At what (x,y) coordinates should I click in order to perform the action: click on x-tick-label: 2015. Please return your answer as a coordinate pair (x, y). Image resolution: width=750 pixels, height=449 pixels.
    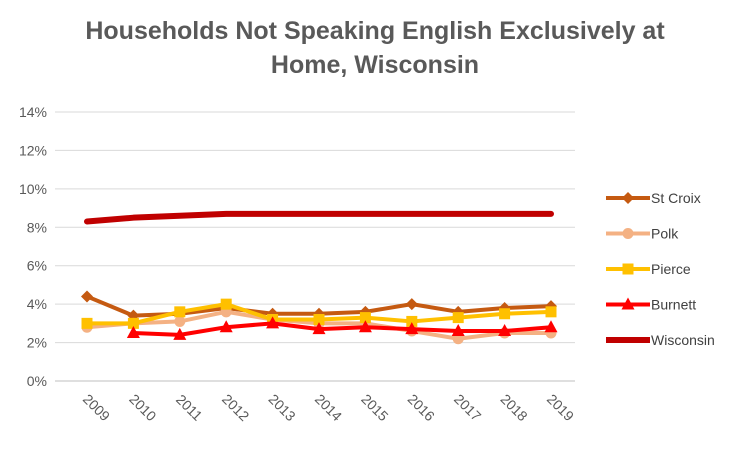
    Looking at the image, I should click on (374, 407).